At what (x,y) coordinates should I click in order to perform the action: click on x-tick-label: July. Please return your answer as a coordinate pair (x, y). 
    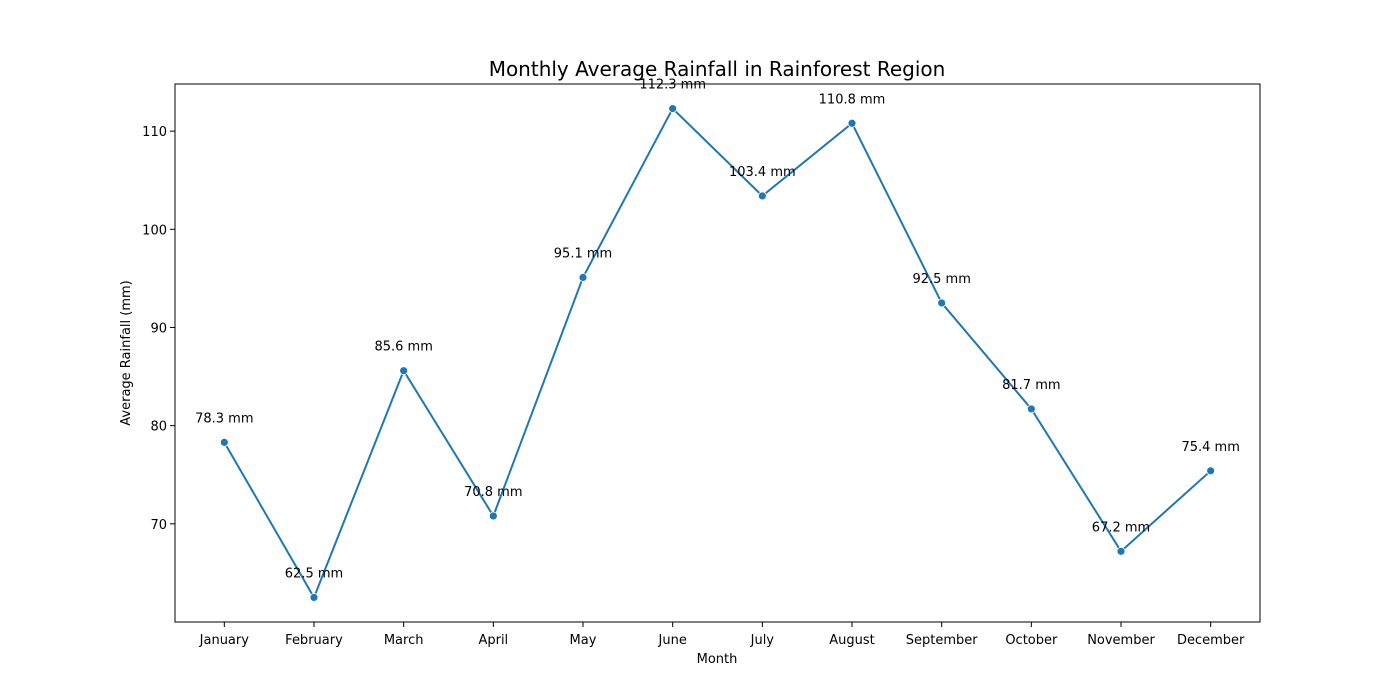
    Looking at the image, I should click on (762, 640).